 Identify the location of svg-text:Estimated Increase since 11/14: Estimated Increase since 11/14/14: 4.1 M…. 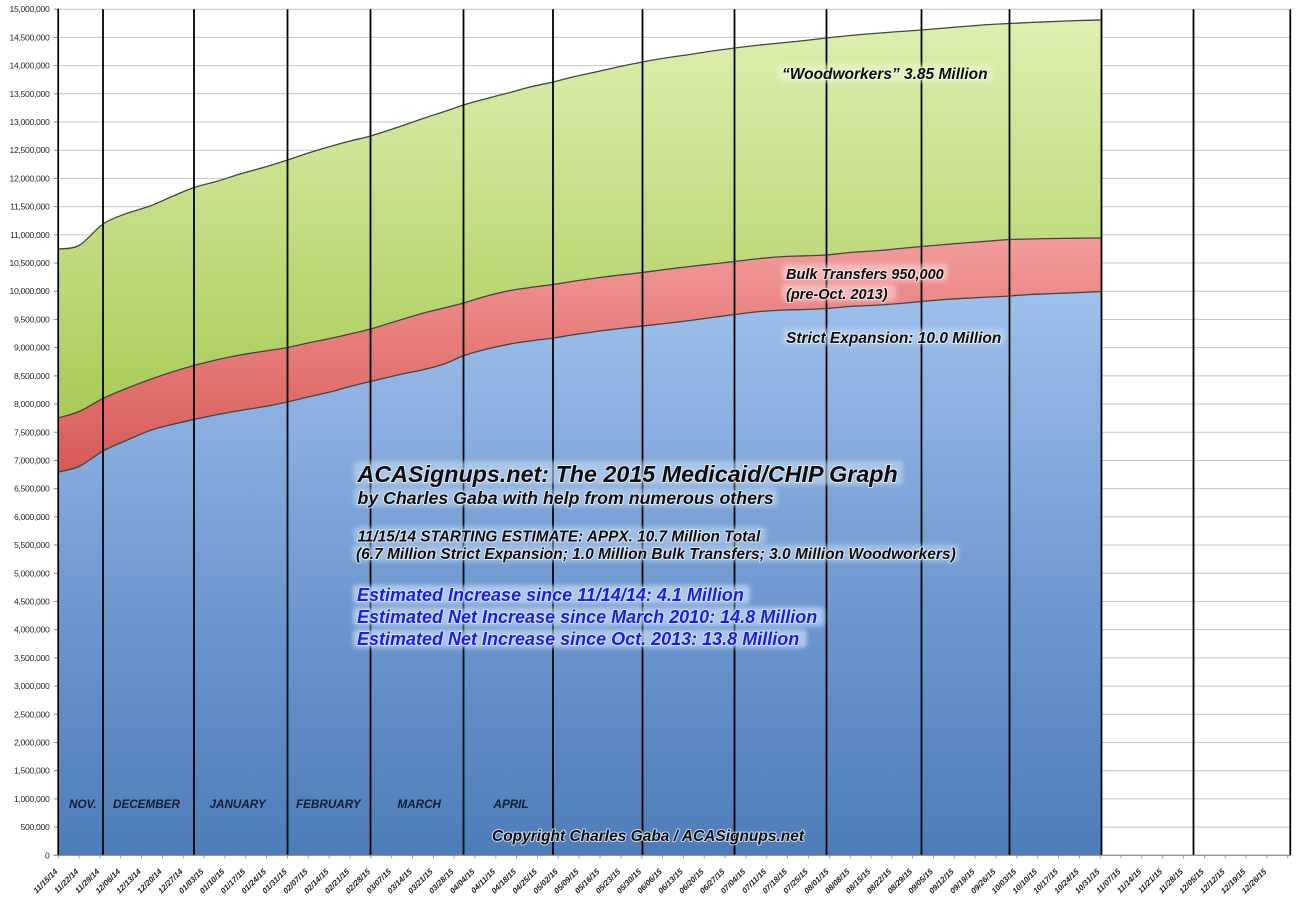
(550, 595).